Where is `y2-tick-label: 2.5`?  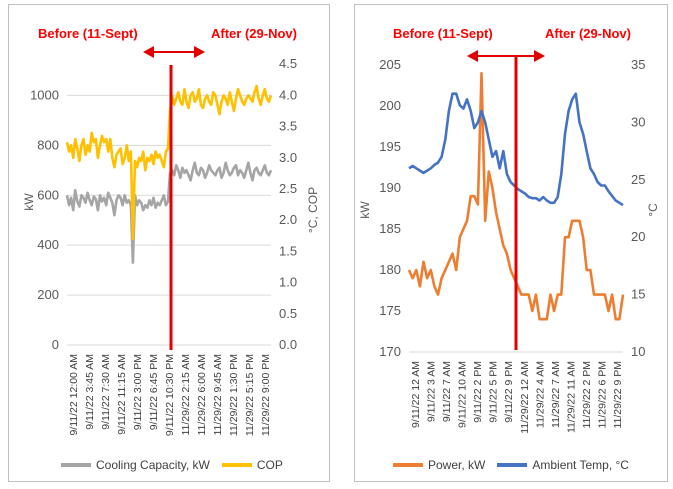 y2-tick-label: 2.5 is located at coordinates (288, 188).